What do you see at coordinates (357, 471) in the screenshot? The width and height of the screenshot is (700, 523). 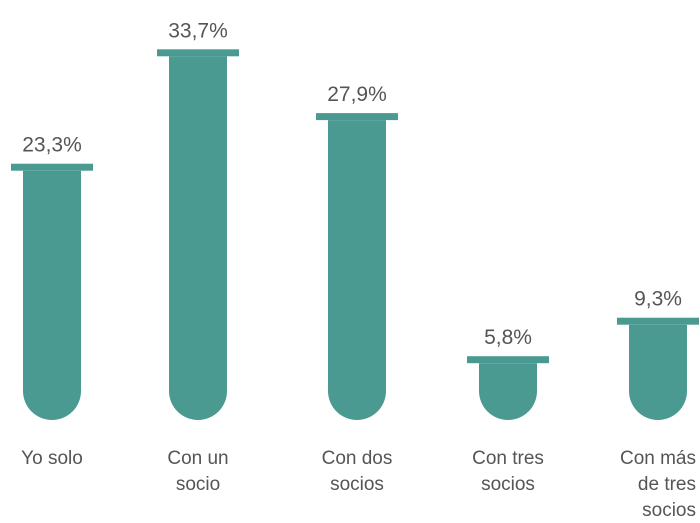 I see `category-label-3: Con dos socios` at bounding box center [357, 471].